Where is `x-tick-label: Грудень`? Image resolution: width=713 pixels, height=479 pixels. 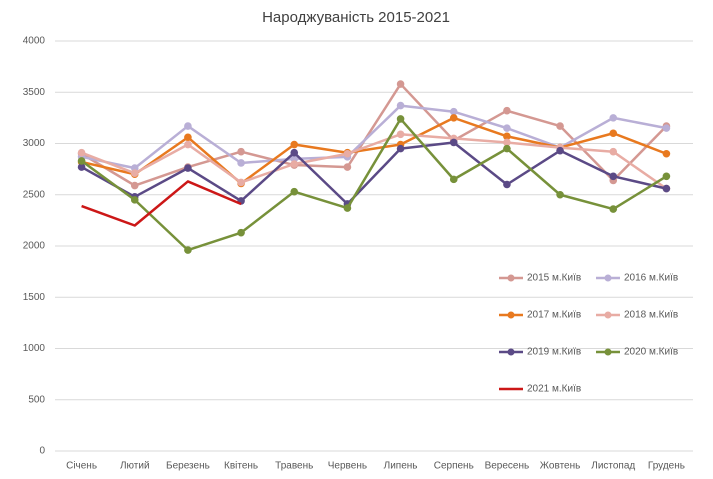
x-tick-label: Грудень is located at coordinates (666, 466).